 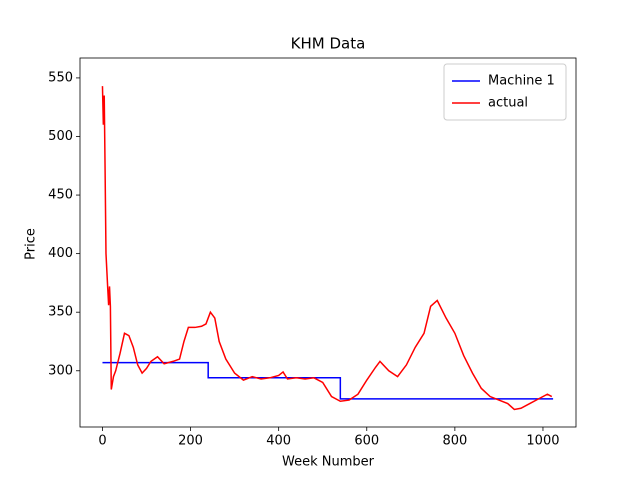 What do you see at coordinates (31, 244) in the screenshot?
I see `y-axis-label: Price` at bounding box center [31, 244].